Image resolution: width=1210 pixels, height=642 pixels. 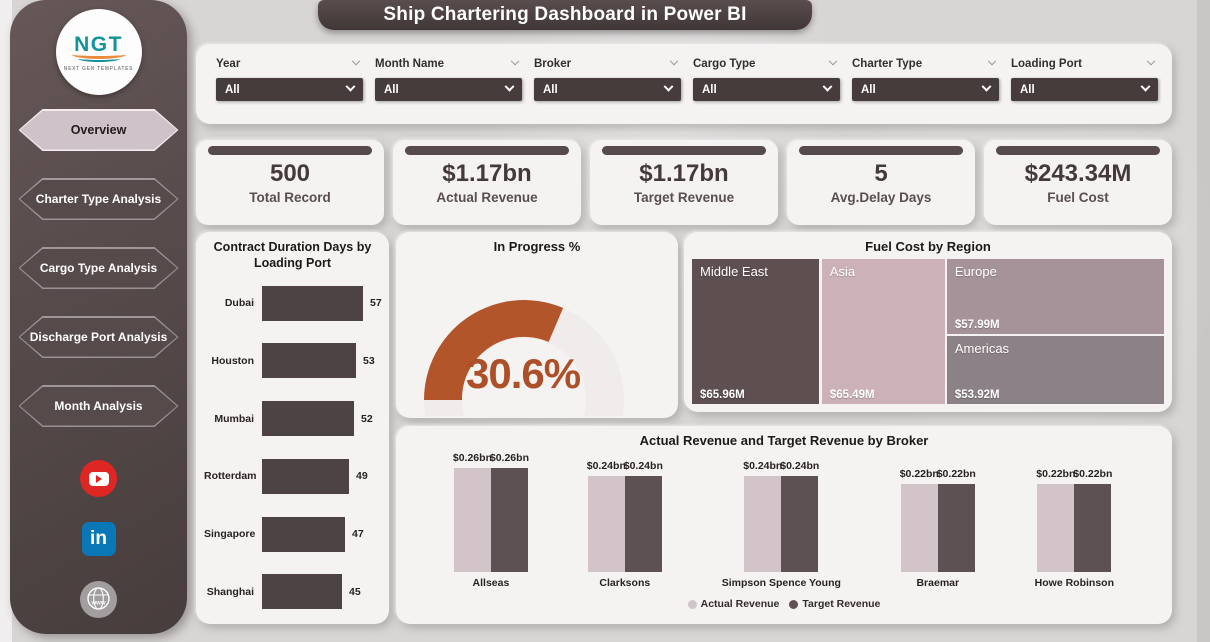 What do you see at coordinates (289, 89) in the screenshot?
I see `filter-dropdown-year: All` at bounding box center [289, 89].